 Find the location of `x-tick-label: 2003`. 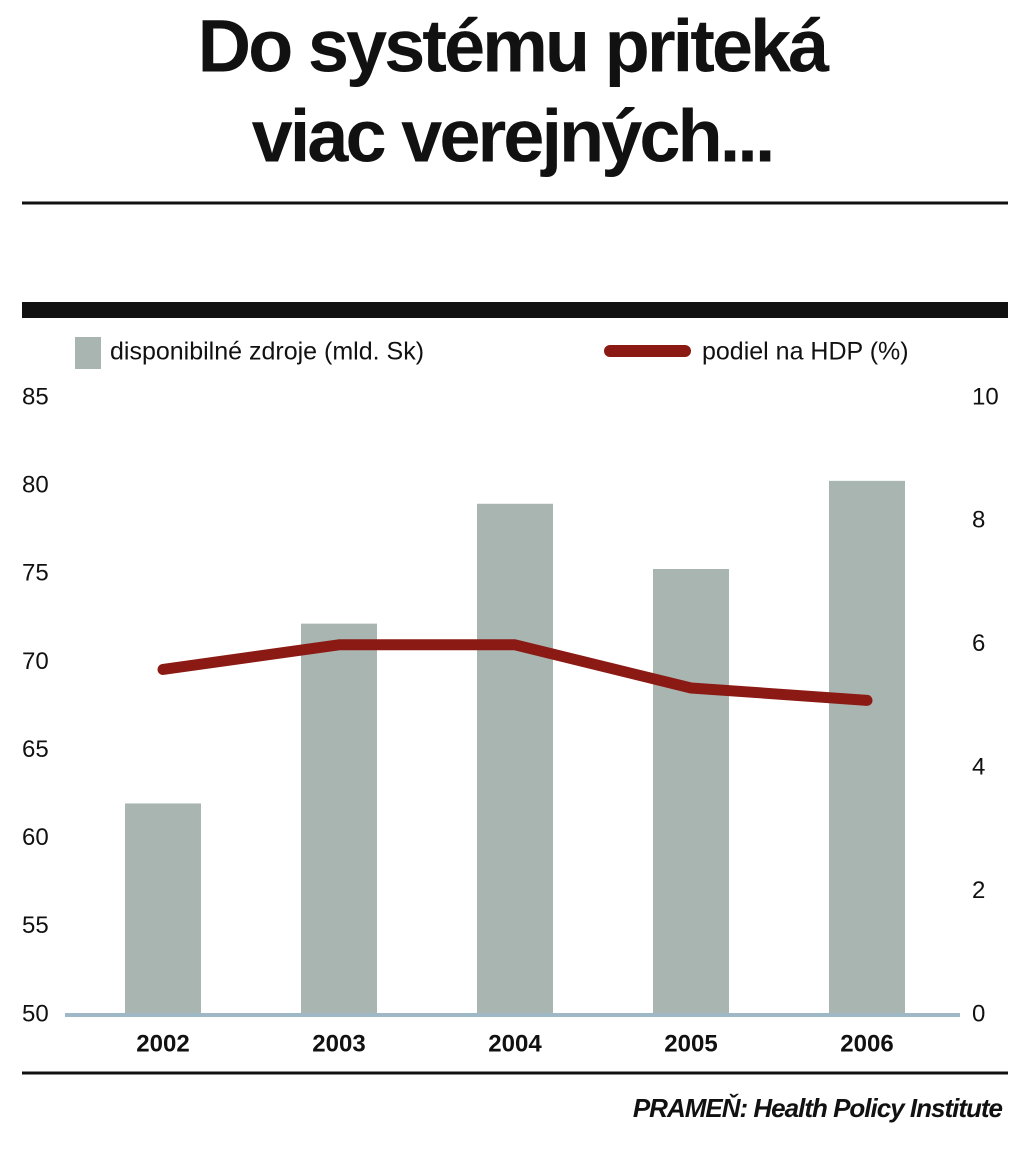

x-tick-label: 2003 is located at coordinates (338, 1043).